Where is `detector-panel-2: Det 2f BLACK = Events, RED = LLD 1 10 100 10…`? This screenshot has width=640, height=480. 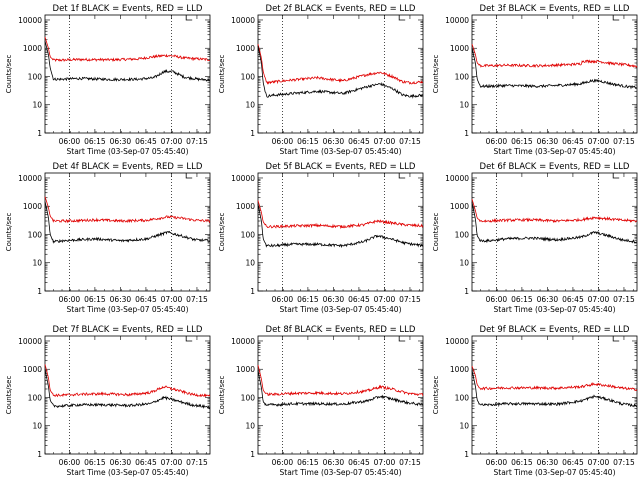 detector-panel-2: Det 2f BLACK = Events, RED = LLD 1 10 100 10… is located at coordinates (321, 80).